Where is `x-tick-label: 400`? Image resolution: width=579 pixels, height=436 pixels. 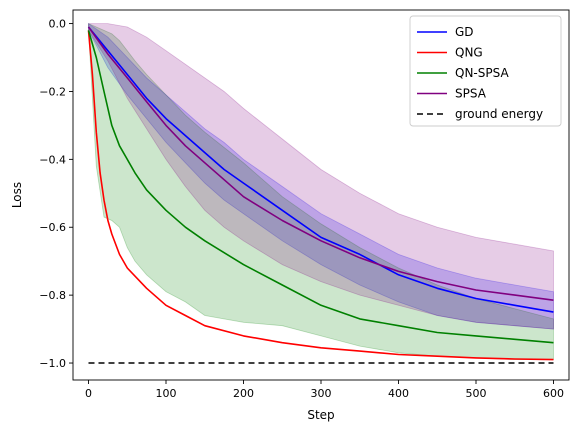
x-tick-label: 400 is located at coordinates (398, 393).